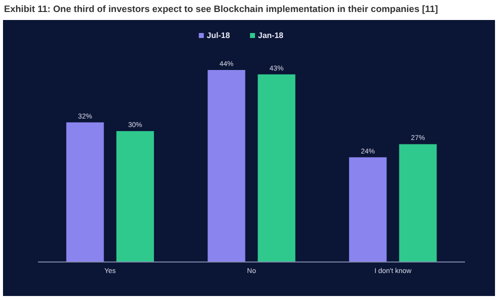  Describe the element at coordinates (271, 35) in the screenshot. I see `legend-label: Jan-18` at that location.